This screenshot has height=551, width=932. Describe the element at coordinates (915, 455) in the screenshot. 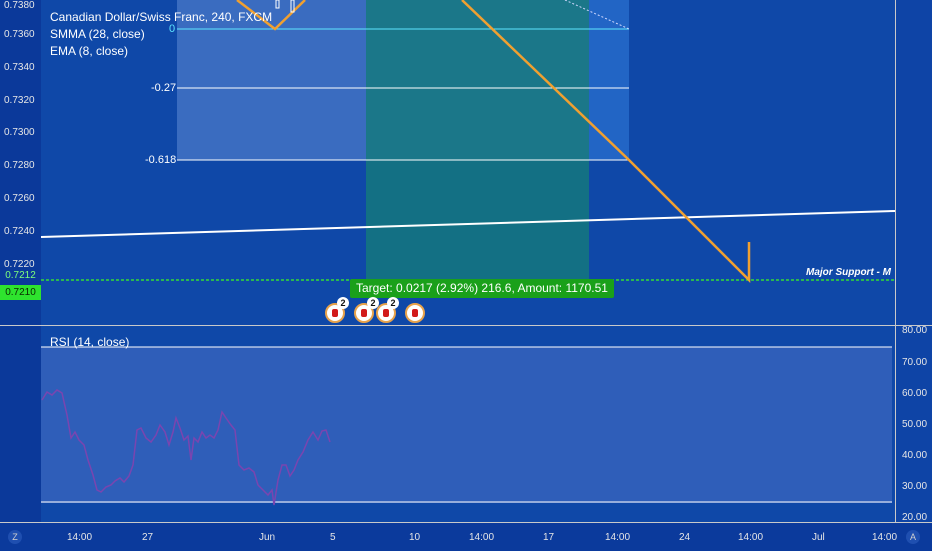

I see `rsi-tick: 40.00` at that location.